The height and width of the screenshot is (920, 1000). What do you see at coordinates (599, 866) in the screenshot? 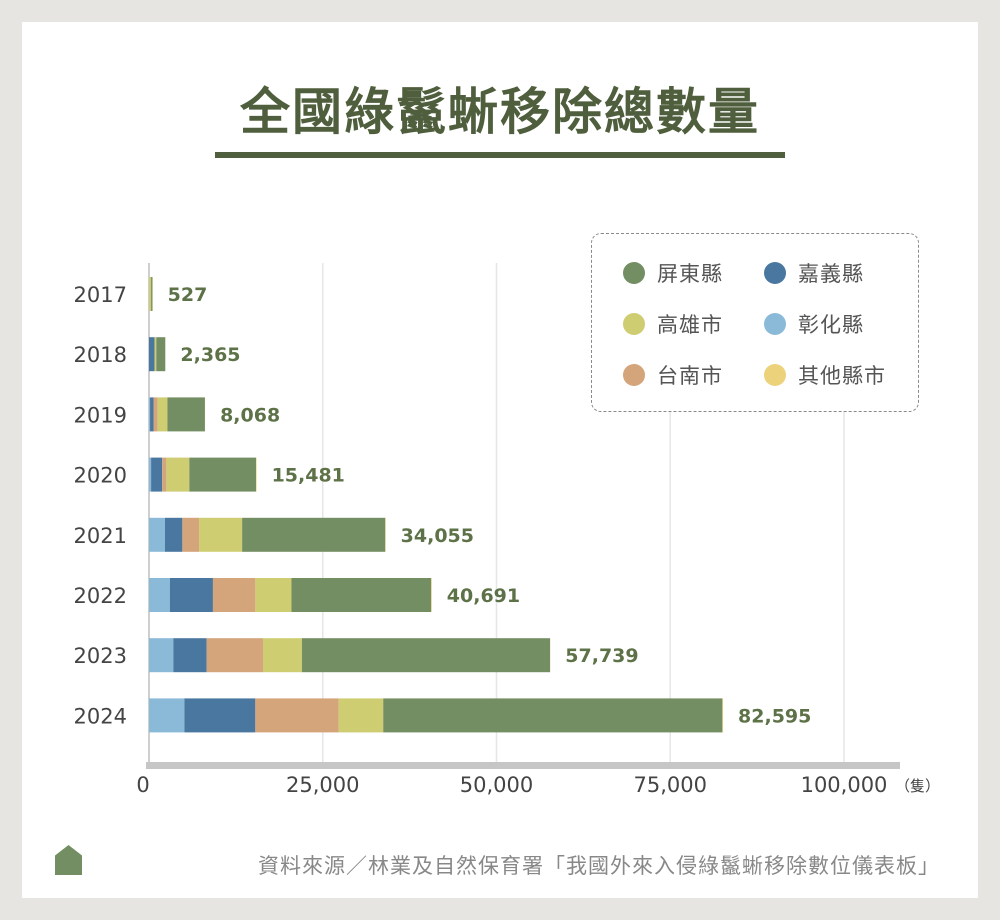
I see `source-note: 資料來源／林業及自然保育署「我國外來入侵綠鬣蜥移除數位儀表板」` at bounding box center [599, 866].